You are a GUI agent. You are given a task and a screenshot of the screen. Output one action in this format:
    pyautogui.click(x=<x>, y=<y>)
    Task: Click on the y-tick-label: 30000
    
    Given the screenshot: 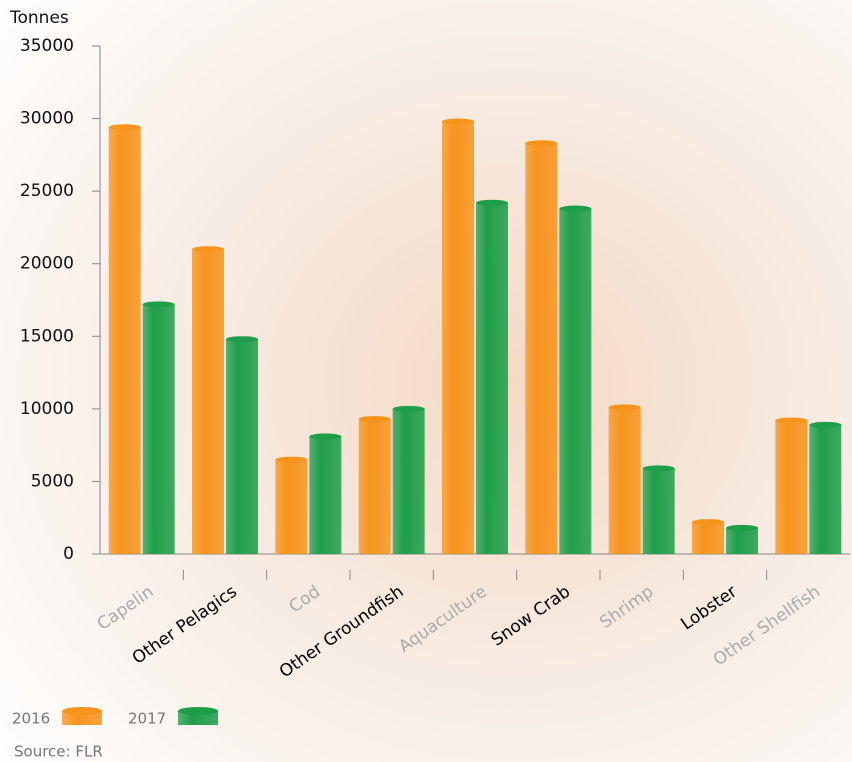 What is the action you would take?
    pyautogui.click(x=47, y=119)
    